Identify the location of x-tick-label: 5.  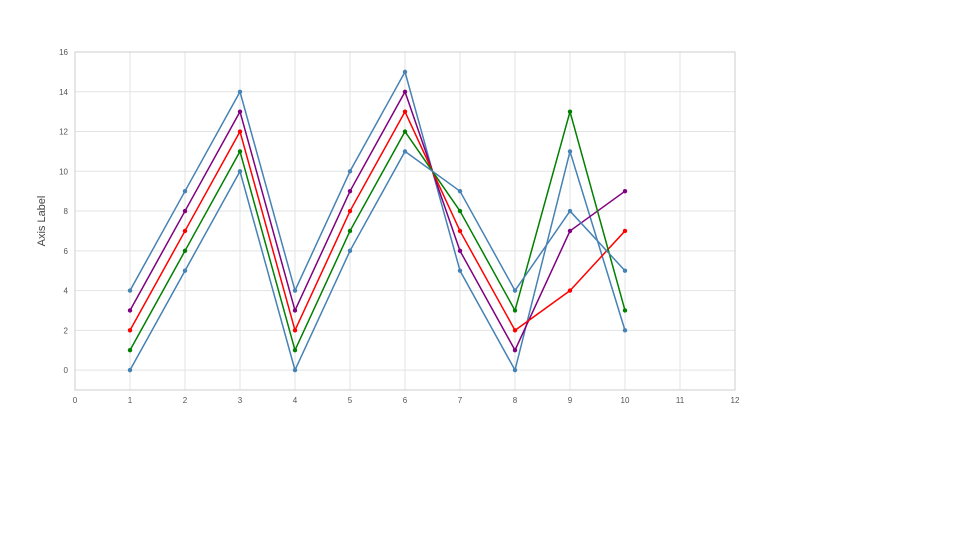
(350, 400).